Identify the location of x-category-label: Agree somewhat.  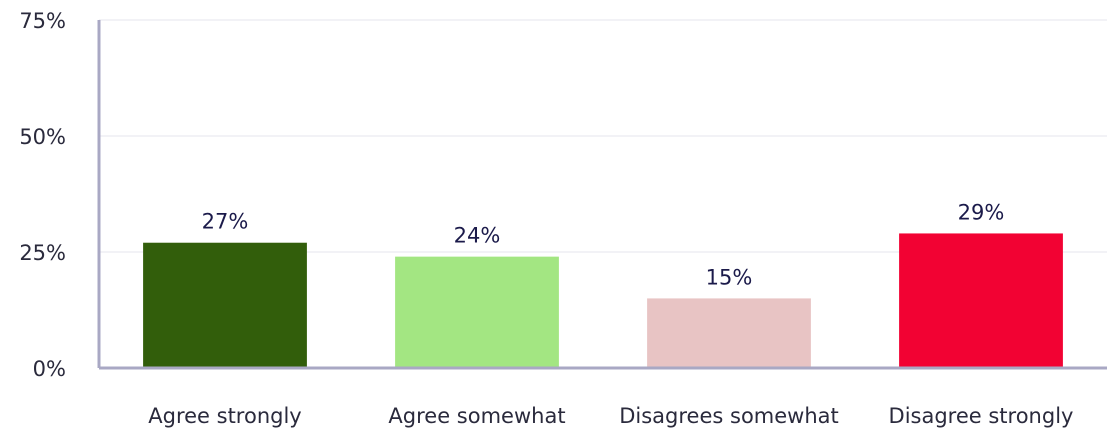
(476, 416).